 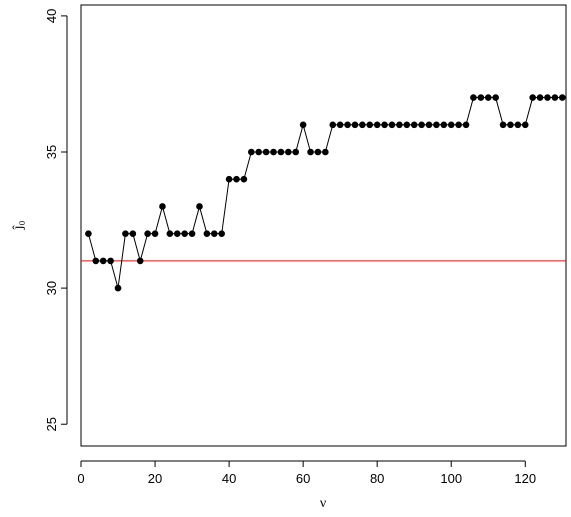 What do you see at coordinates (80, 478) in the screenshot?
I see `x-tick-label: 0` at bounding box center [80, 478].